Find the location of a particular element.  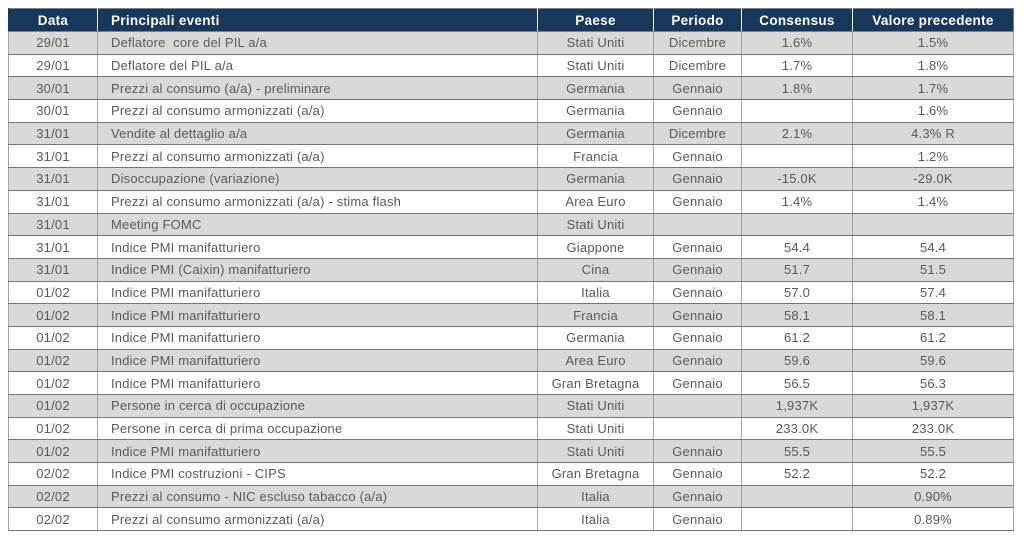

cell-valore: 58.1 is located at coordinates (933, 315).